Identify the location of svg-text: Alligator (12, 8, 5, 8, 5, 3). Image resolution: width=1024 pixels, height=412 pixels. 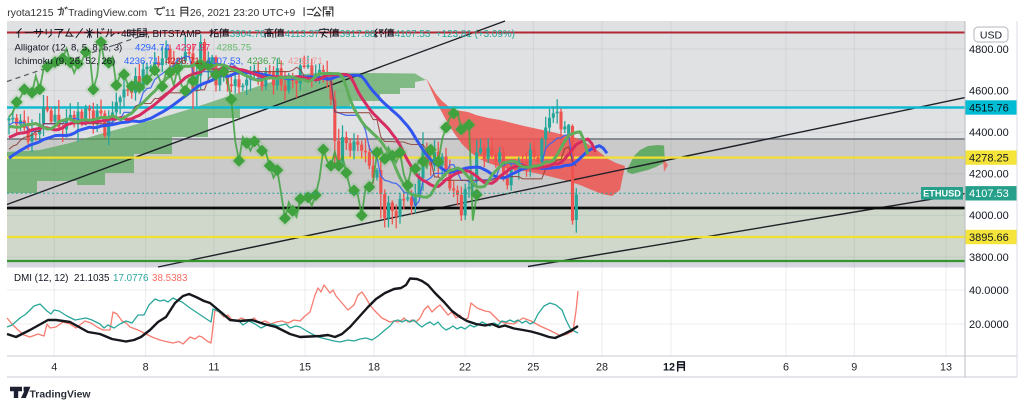
(69, 48).